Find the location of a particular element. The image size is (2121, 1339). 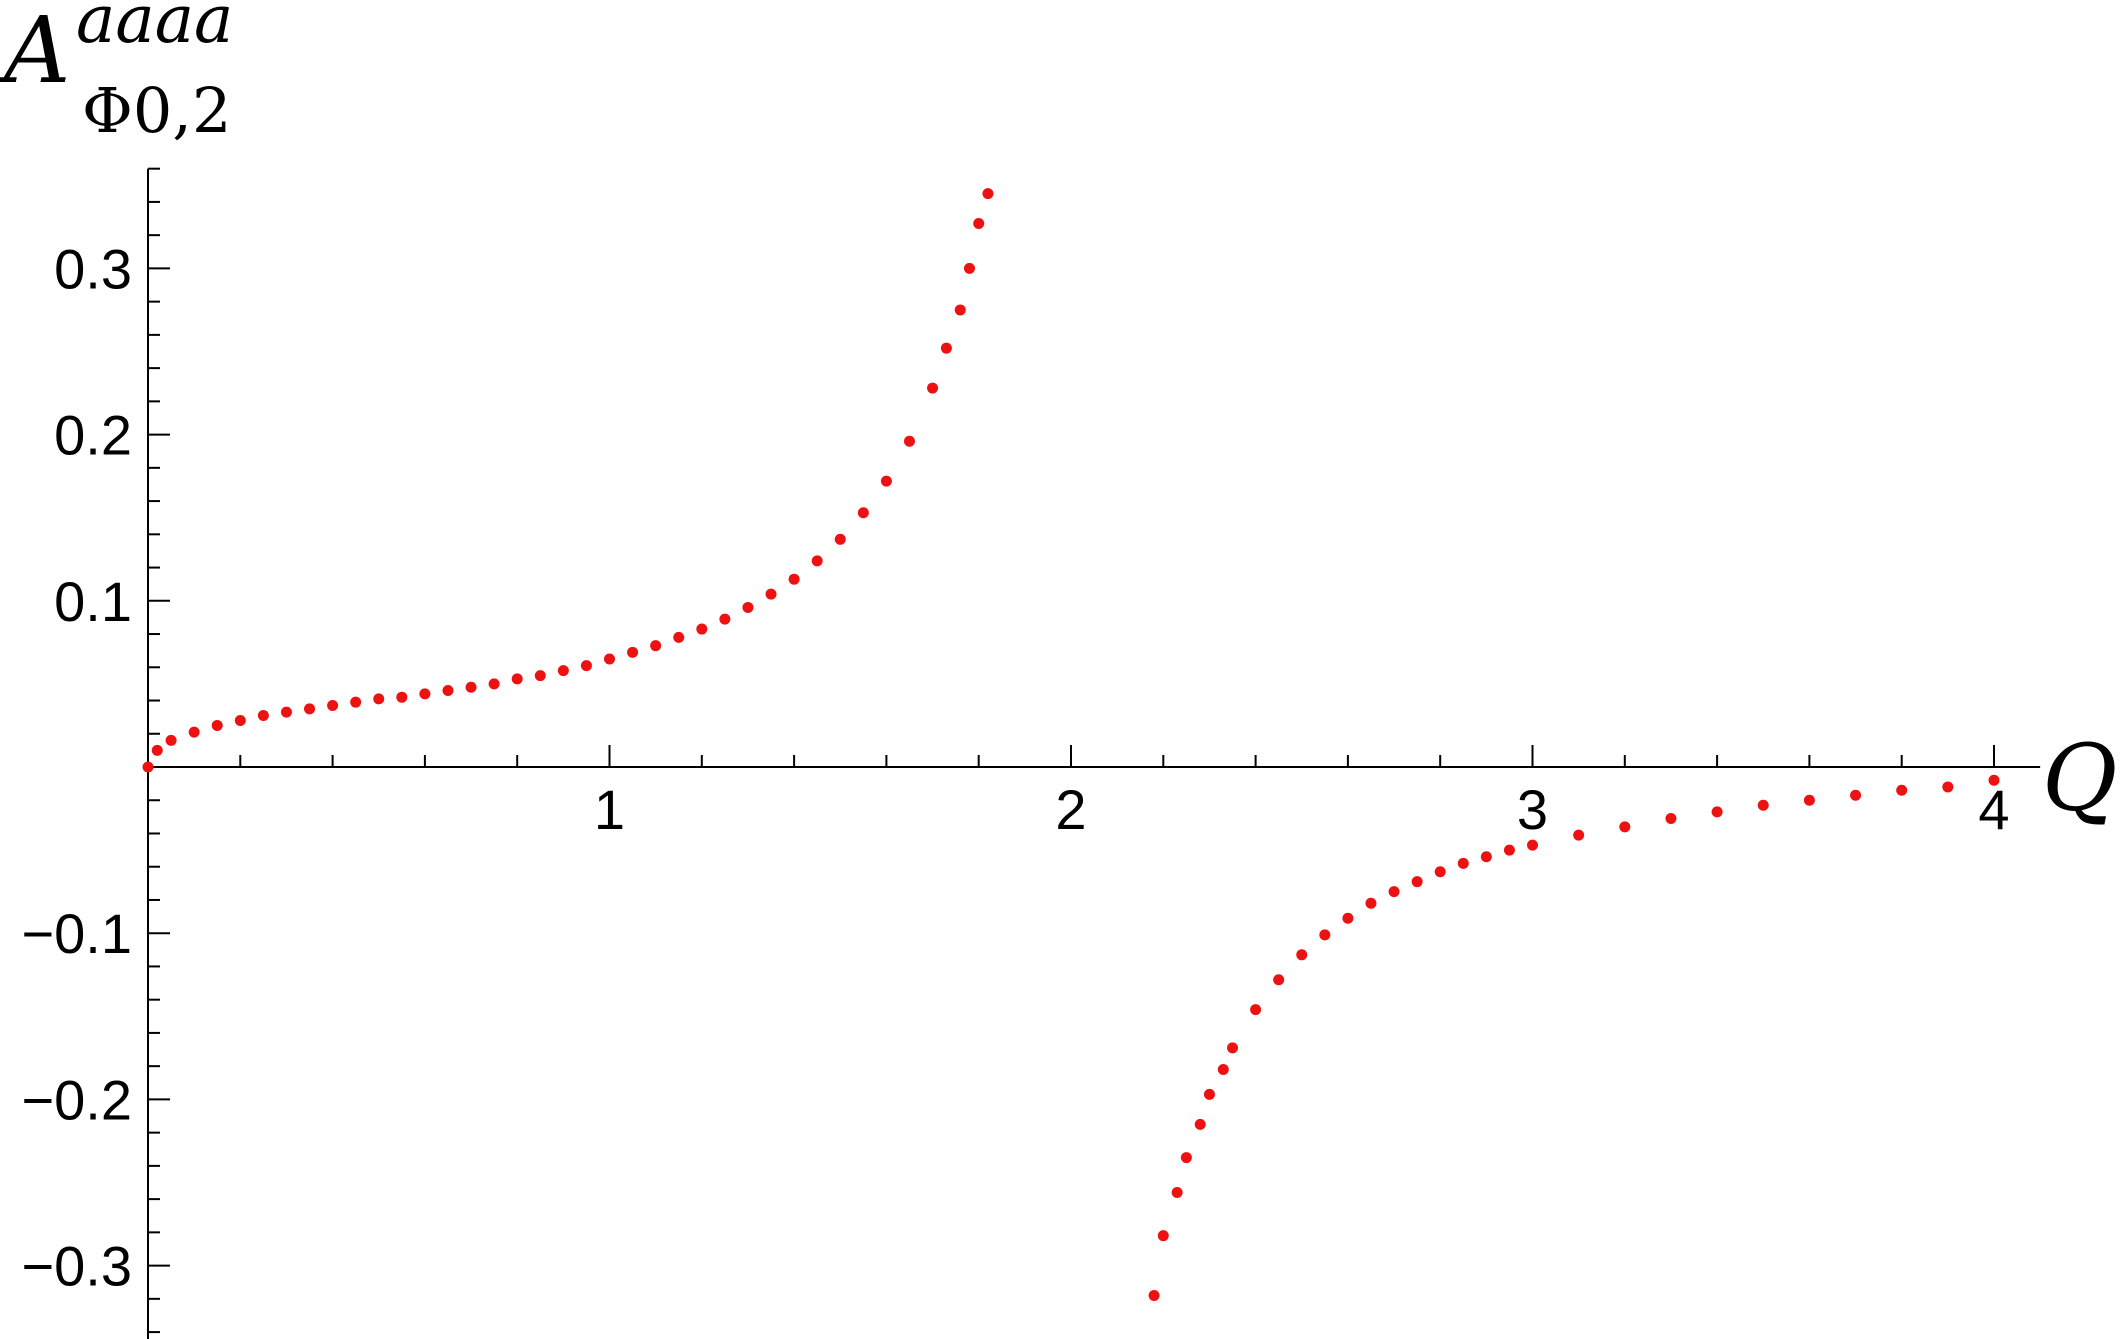

y-tick-label: 0.3 is located at coordinates (93, 268).